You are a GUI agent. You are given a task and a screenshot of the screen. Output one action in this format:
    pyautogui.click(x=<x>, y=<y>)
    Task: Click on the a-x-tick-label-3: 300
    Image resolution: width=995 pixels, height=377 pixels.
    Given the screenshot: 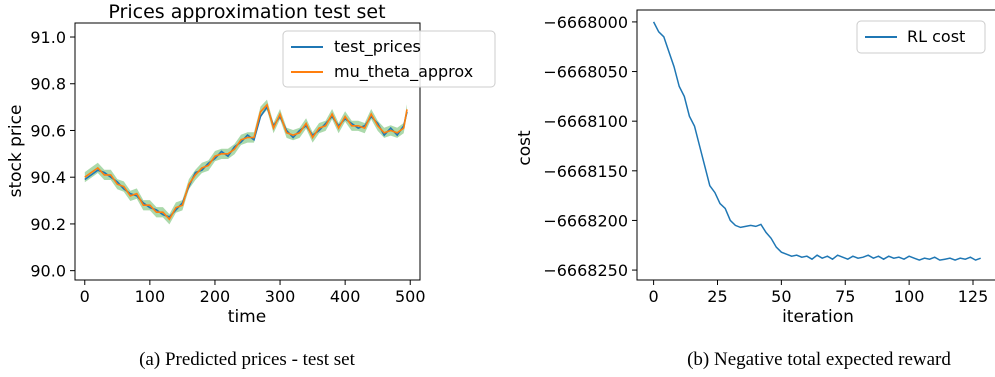 What is the action you would take?
    pyautogui.click(x=280, y=296)
    